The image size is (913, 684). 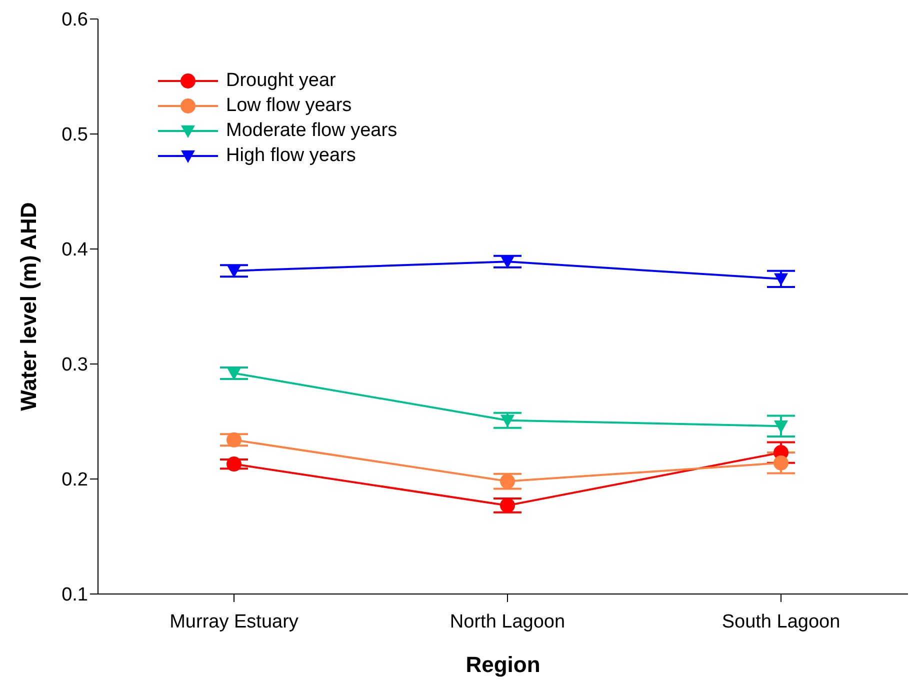 I want to click on y-tick-label: 0.5, so click(x=75, y=135).